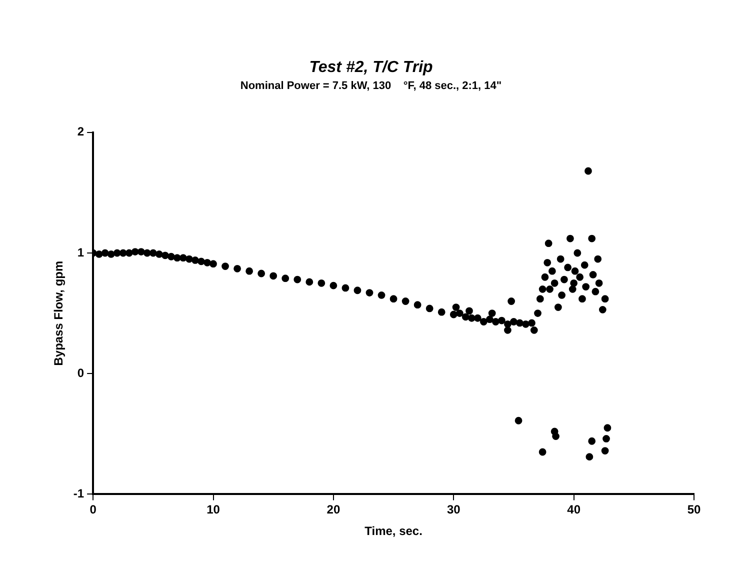 This screenshot has height=575, width=732. I want to click on y-tick-label: 2, so click(80, 131).